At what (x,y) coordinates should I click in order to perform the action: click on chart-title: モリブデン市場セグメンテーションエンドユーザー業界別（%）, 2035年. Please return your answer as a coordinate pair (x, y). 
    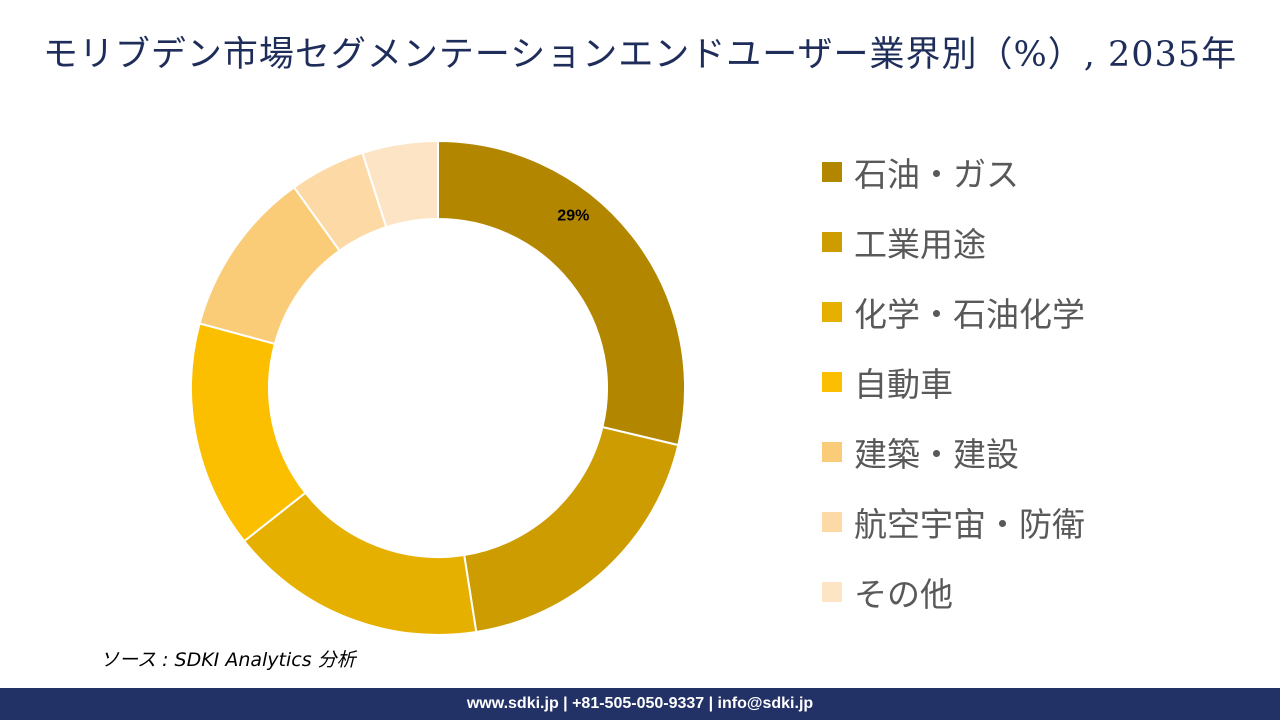
    Looking at the image, I should click on (640, 55).